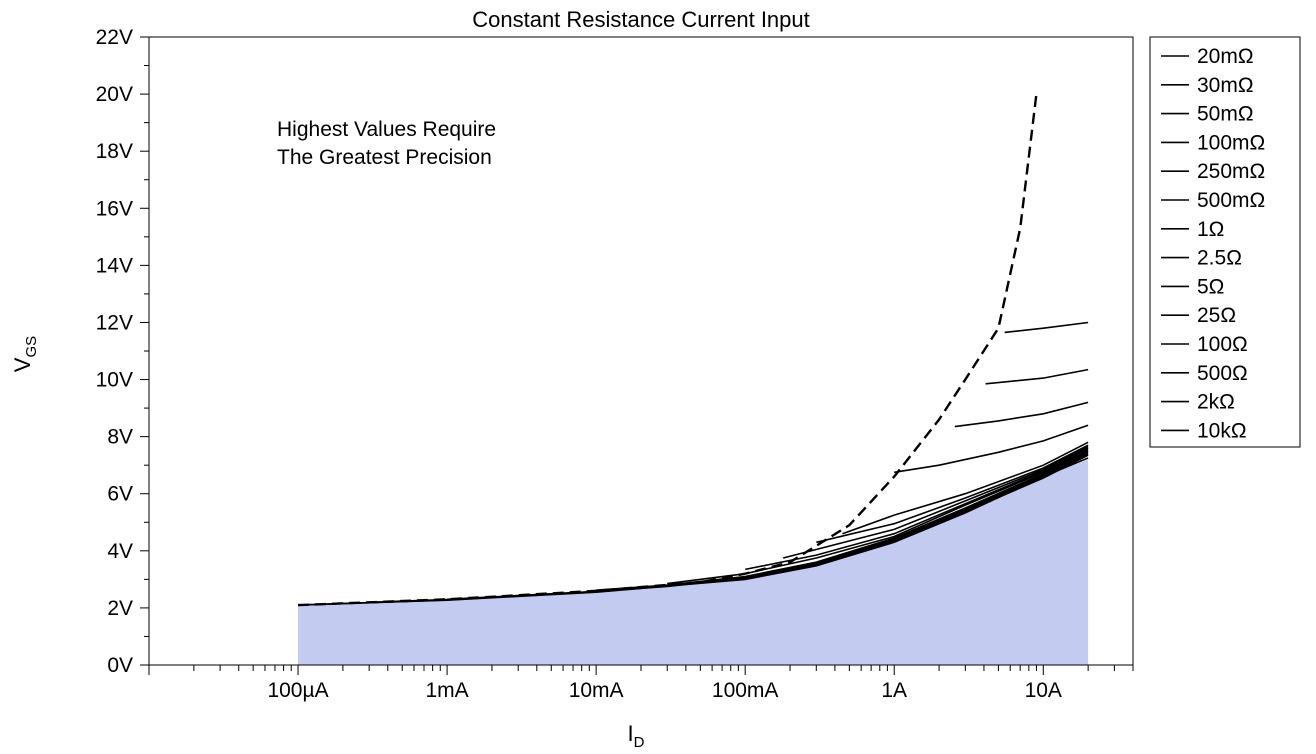 This screenshot has height=754, width=1316. I want to click on legend-box, so click(1225, 242).